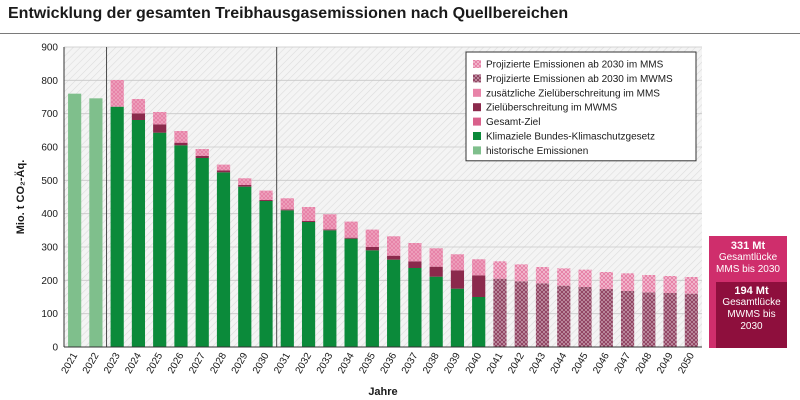 This screenshot has height=400, width=800. What do you see at coordinates (197, 363) in the screenshot?
I see `x-tick-label: 2027` at bounding box center [197, 363].